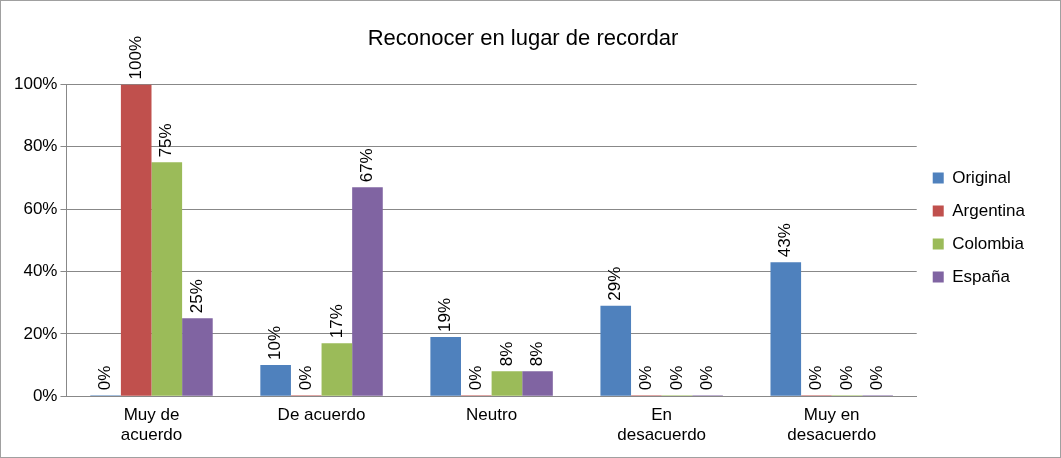 This screenshot has height=458, width=1061. What do you see at coordinates (445, 314) in the screenshot?
I see `data-label: 19%` at bounding box center [445, 314].